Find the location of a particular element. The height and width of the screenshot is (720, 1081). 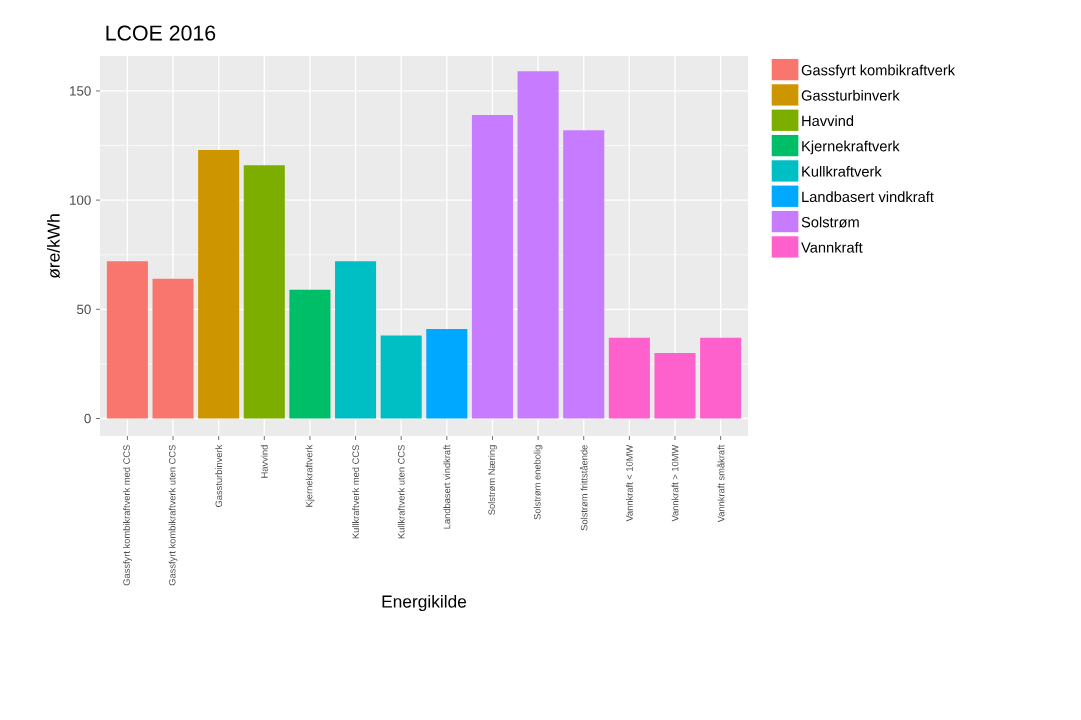

y-axis-title: øre/kWh is located at coordinates (53, 246).